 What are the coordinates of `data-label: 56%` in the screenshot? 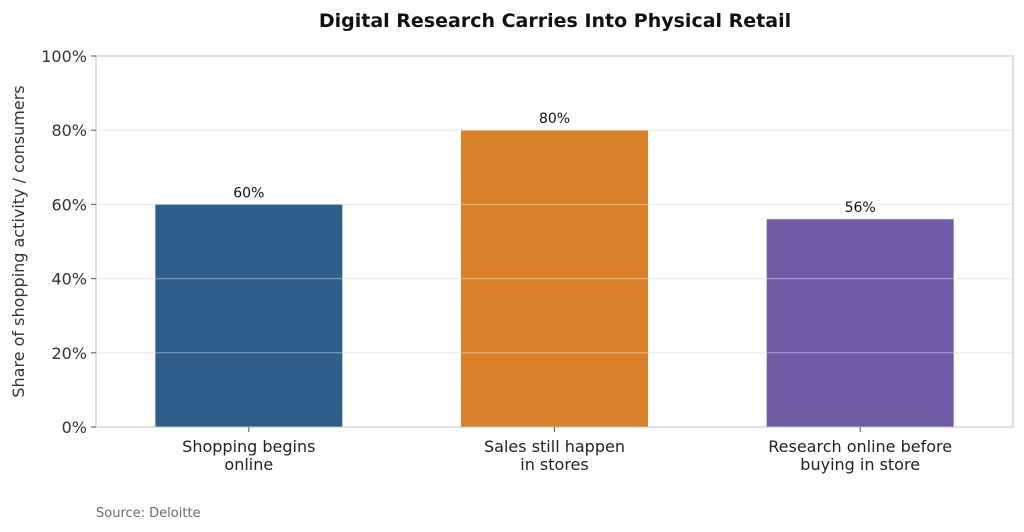 It's located at (860, 208).